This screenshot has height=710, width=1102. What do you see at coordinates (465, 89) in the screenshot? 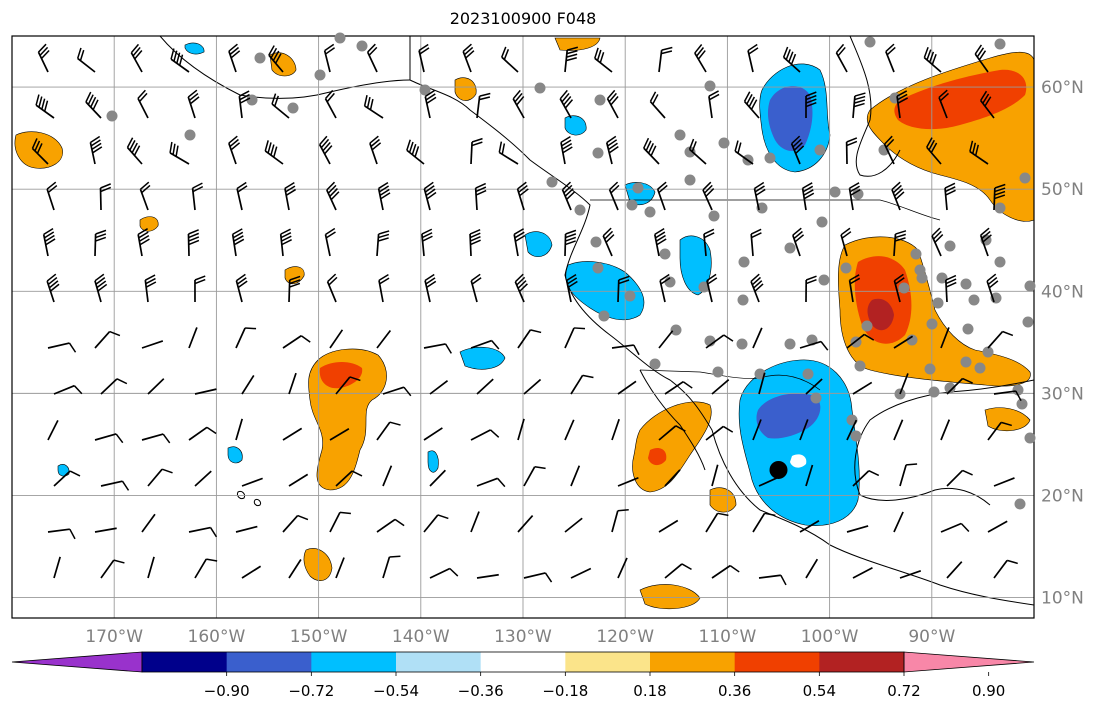
I see `positive-anomaly-region` at bounding box center [465, 89].